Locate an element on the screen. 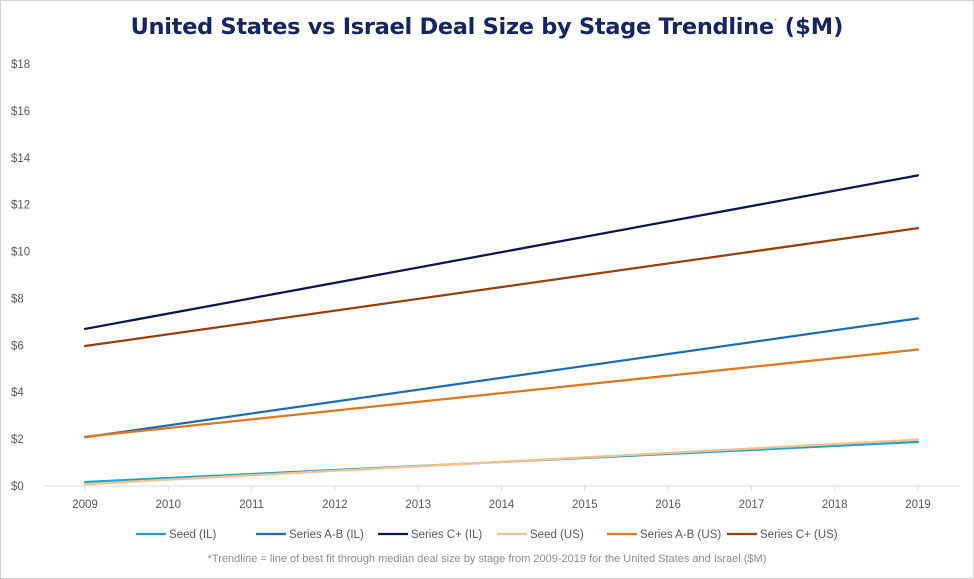  legend-label-series-a-b-us: Series A-B (US) is located at coordinates (680, 535).